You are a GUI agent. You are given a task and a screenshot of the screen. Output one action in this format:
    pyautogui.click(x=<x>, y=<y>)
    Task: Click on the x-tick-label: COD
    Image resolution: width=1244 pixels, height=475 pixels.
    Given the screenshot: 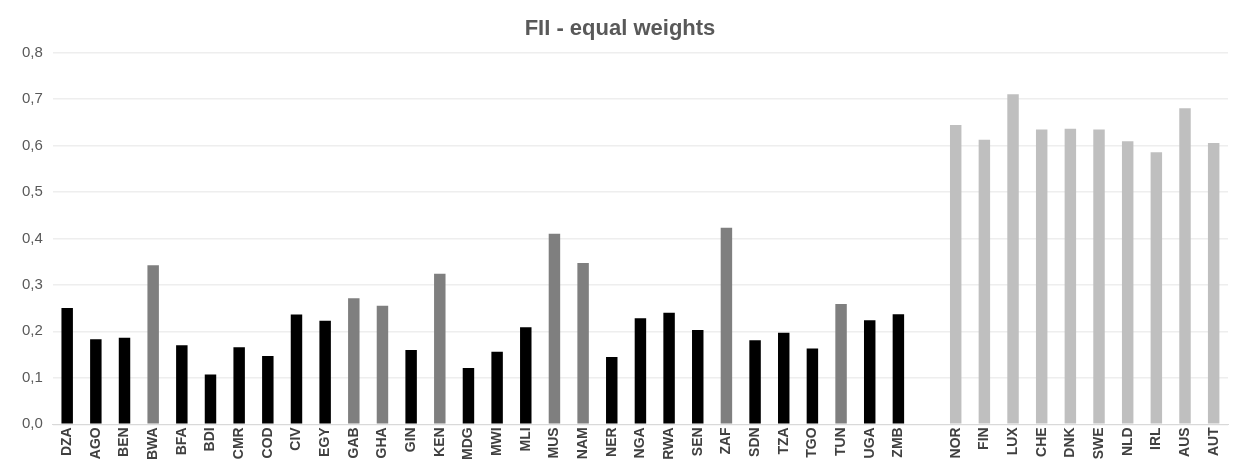 What is the action you would take?
    pyautogui.click(x=266, y=443)
    